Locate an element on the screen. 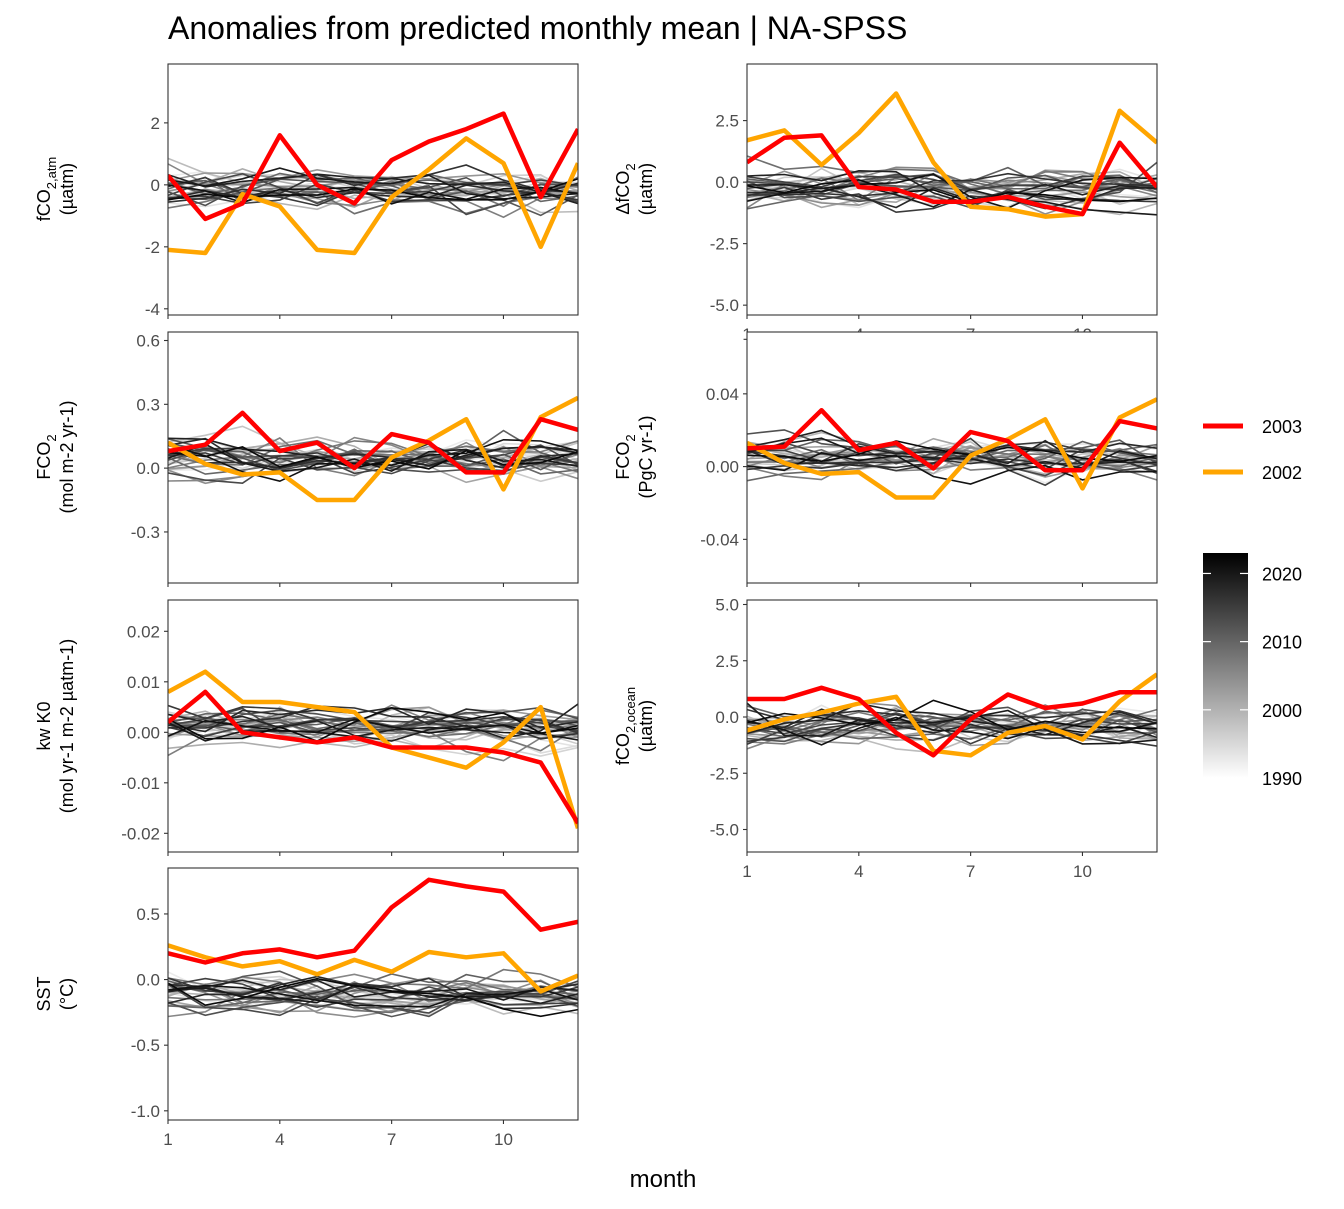 This screenshot has width=1344, height=1209. y-tick-label: 2.5 is located at coordinates (727, 661).